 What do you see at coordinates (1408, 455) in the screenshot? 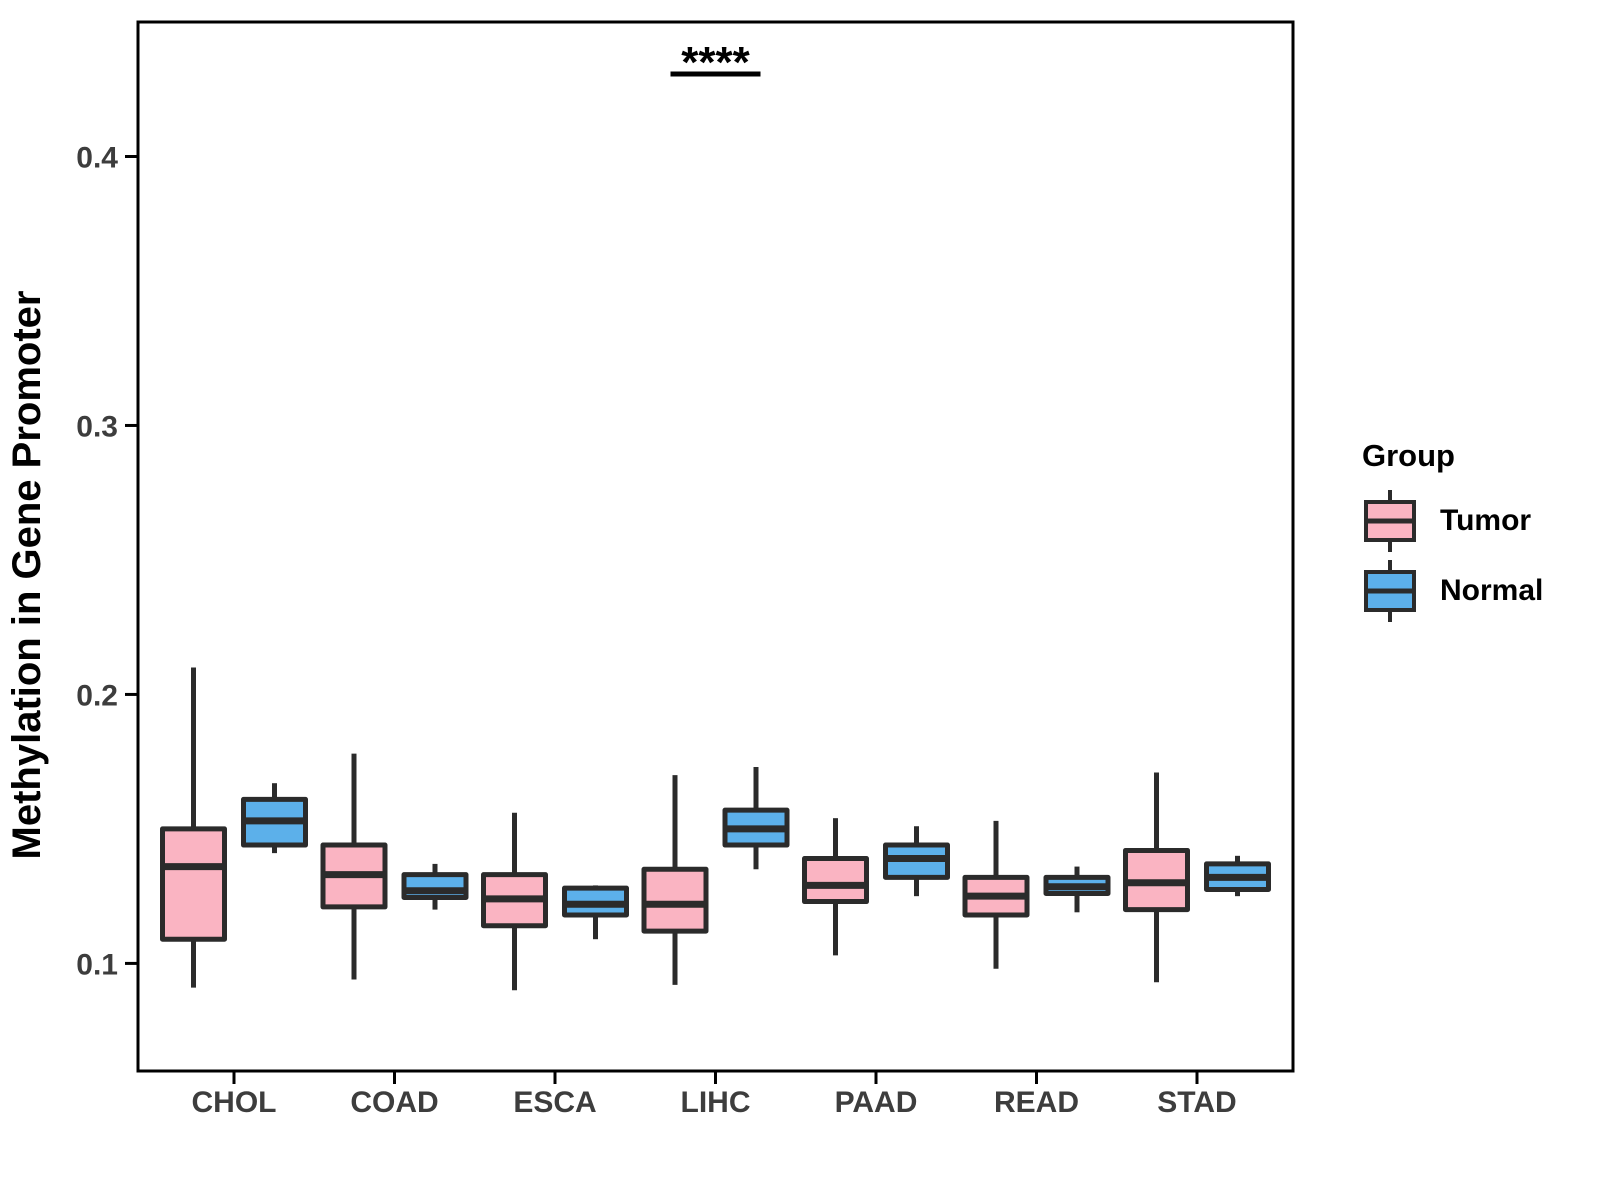
I see `legend-title: Group` at bounding box center [1408, 455].